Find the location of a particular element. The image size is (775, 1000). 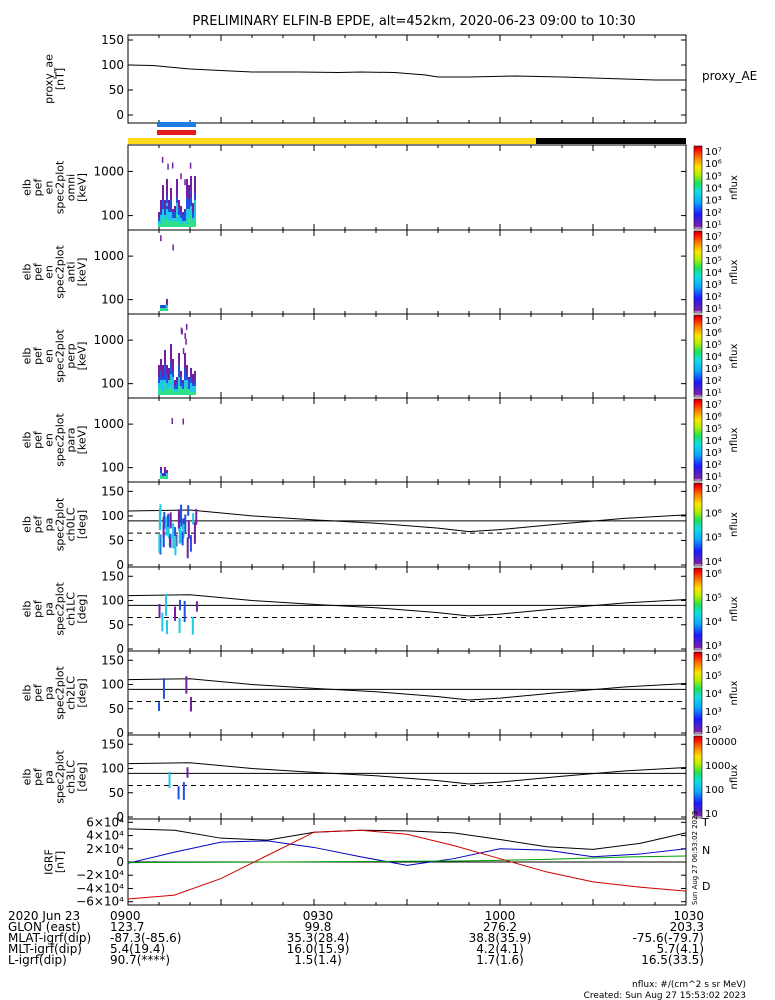

cbar-anti-tick-label: 10⁶ is located at coordinates (713, 249).